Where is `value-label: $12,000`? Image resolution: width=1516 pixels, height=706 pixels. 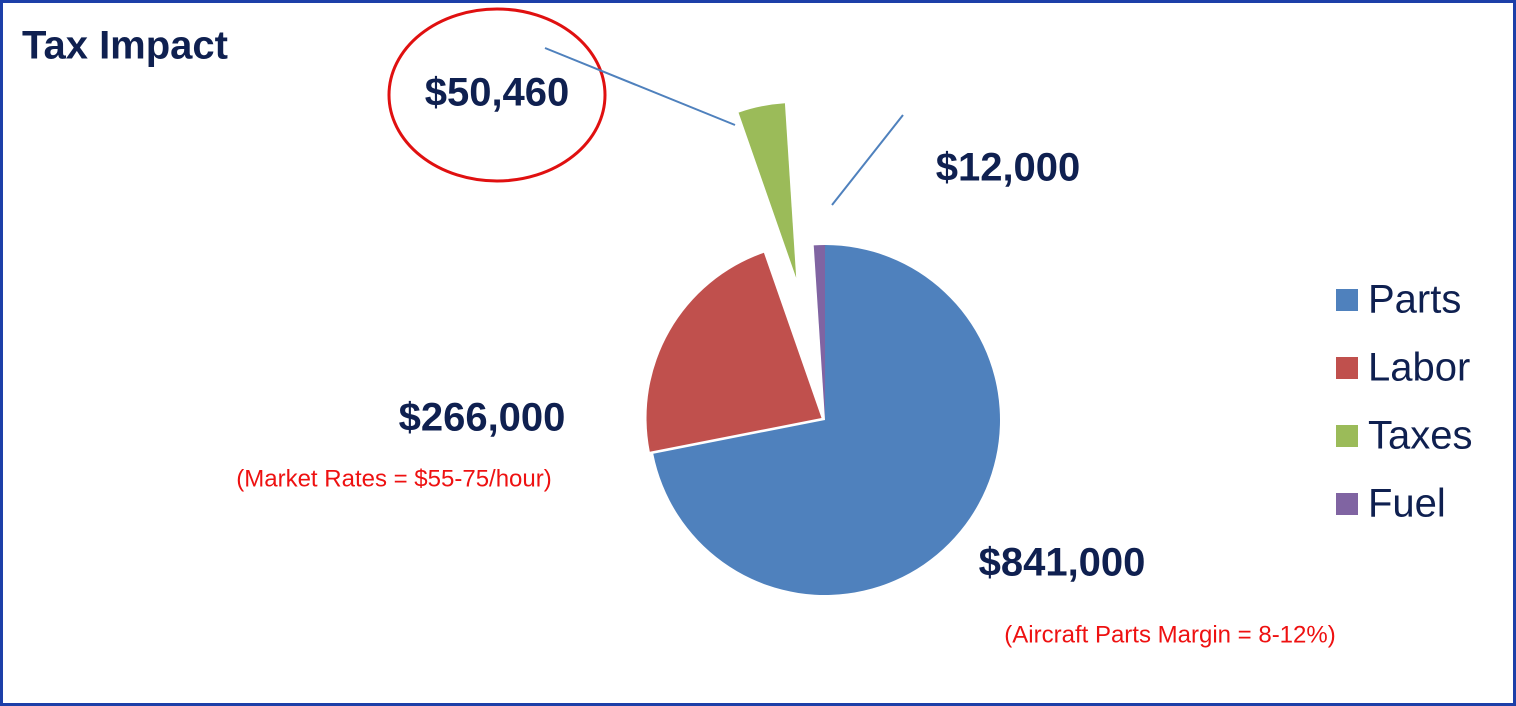
value-label: $12,000 is located at coordinates (1008, 168).